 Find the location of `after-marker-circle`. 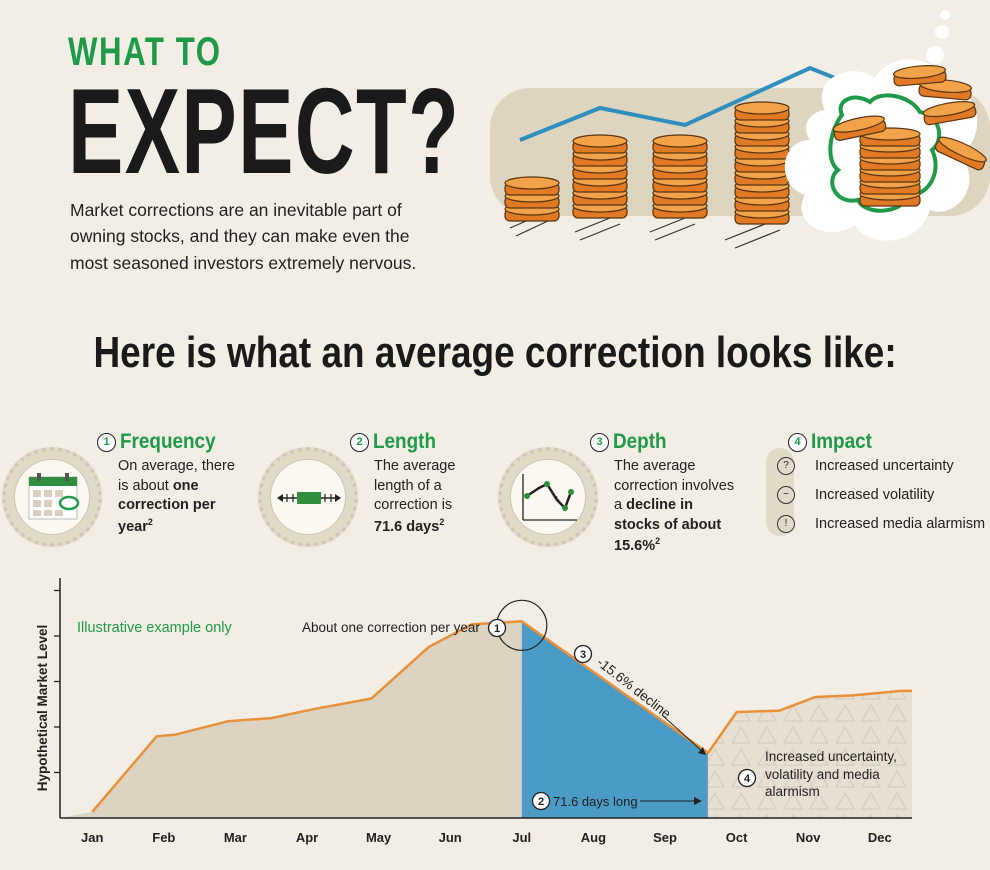

after-marker-circle is located at coordinates (747, 778).